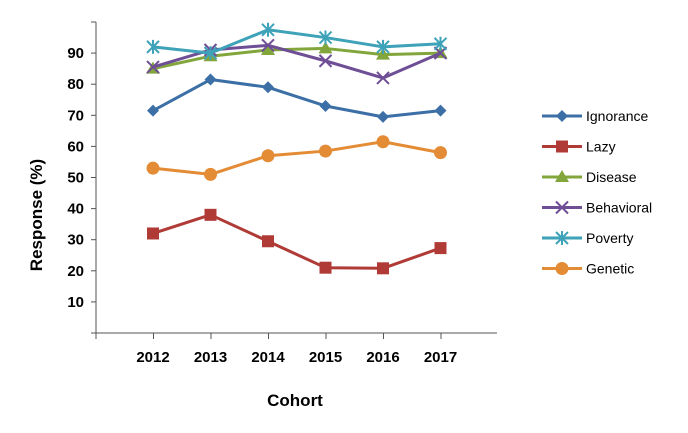 The height and width of the screenshot is (433, 688). I want to click on y-tick-label: 90, so click(75, 53).